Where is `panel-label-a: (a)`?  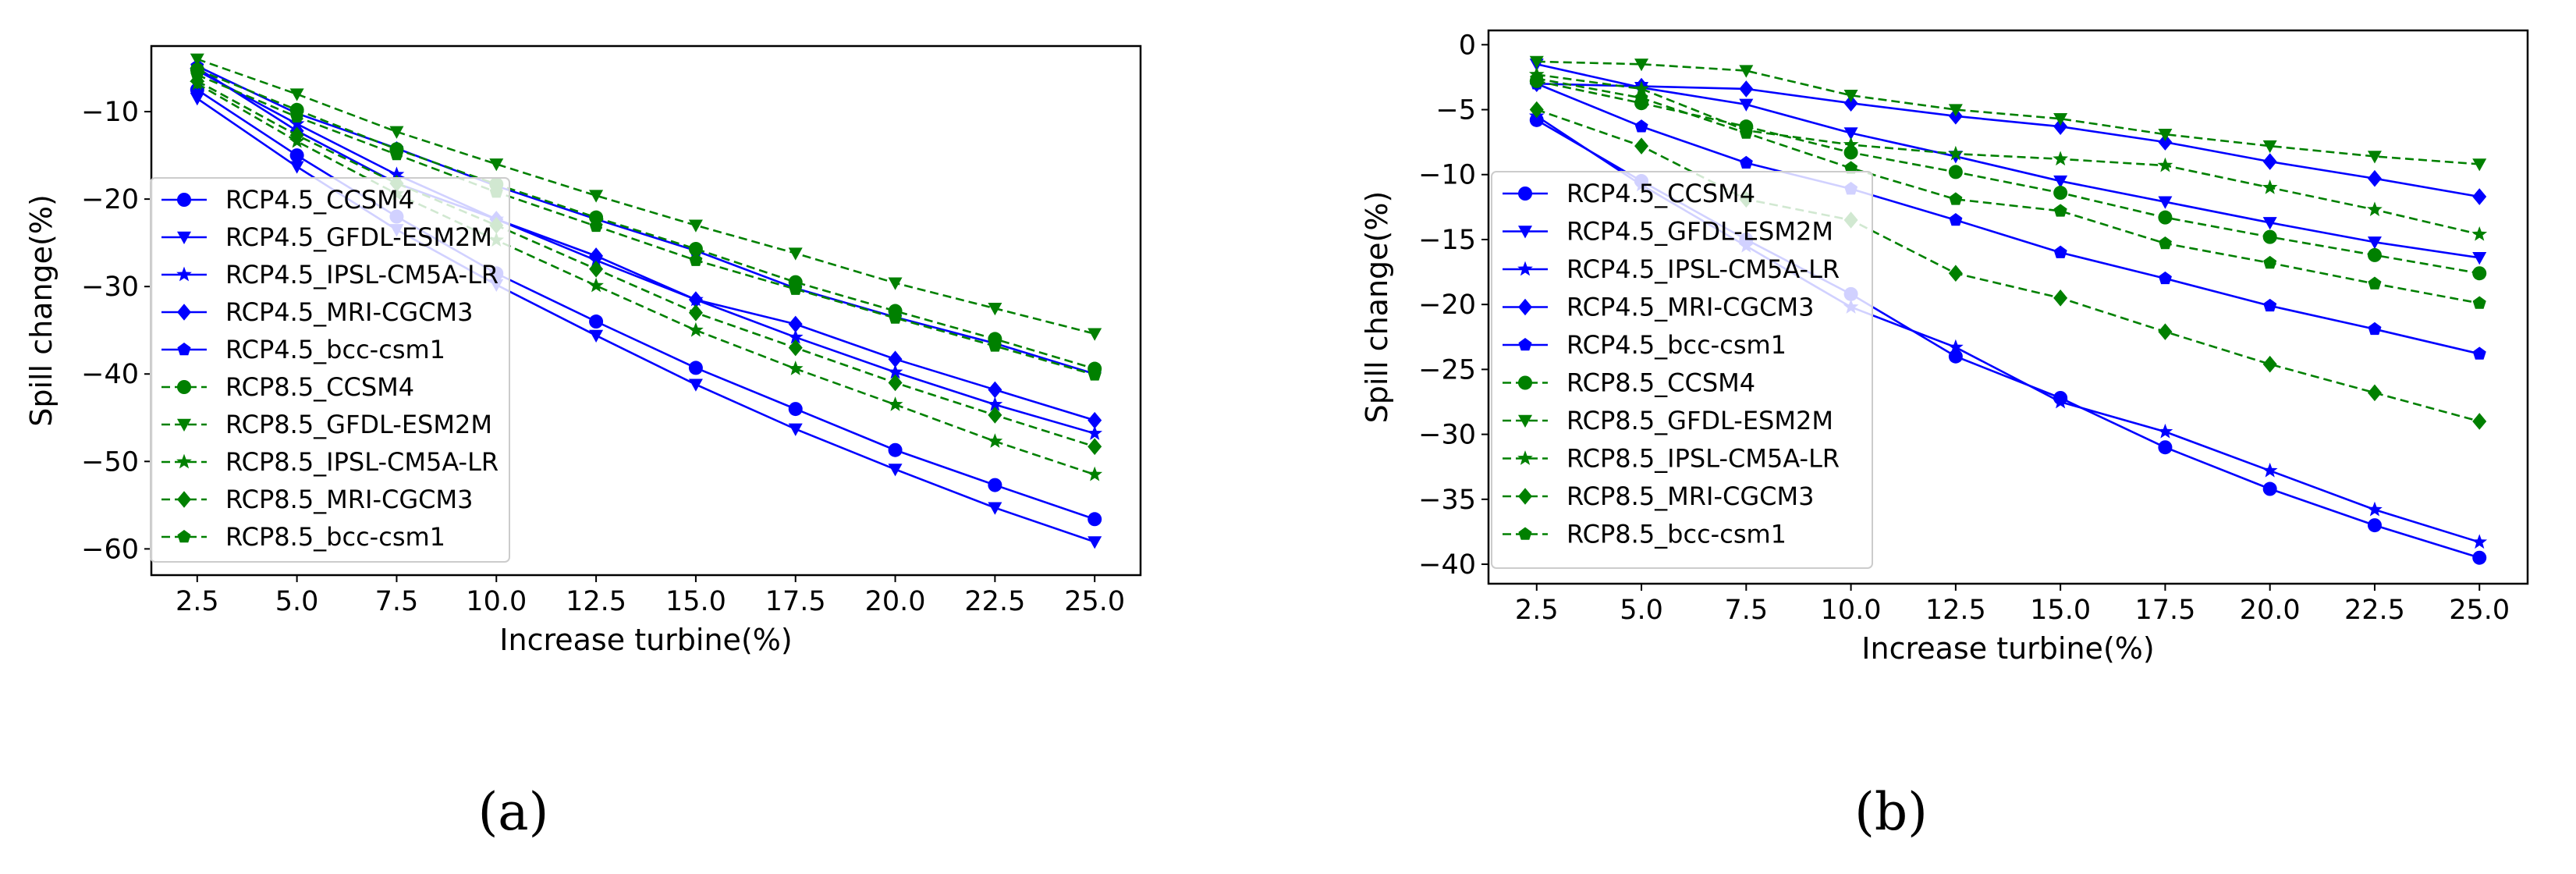 panel-label-a: (a) is located at coordinates (513, 812).